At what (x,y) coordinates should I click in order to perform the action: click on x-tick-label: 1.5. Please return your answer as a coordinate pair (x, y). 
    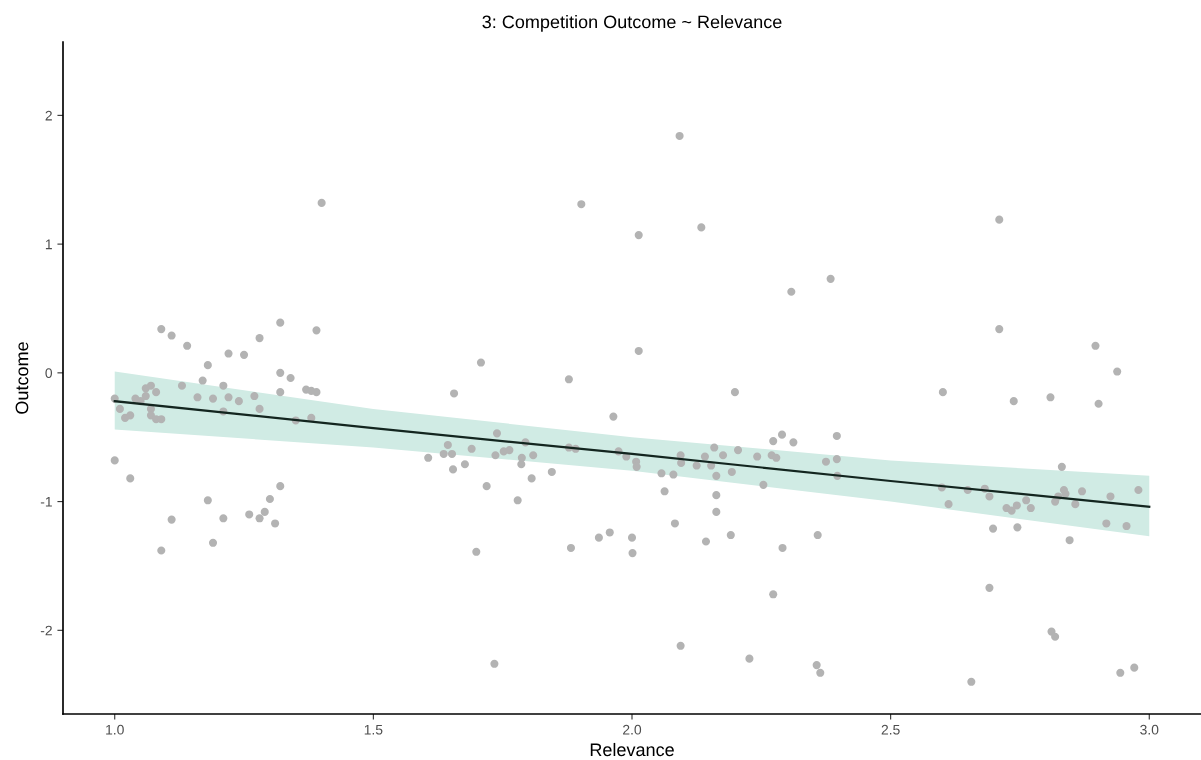
    Looking at the image, I should click on (373, 729).